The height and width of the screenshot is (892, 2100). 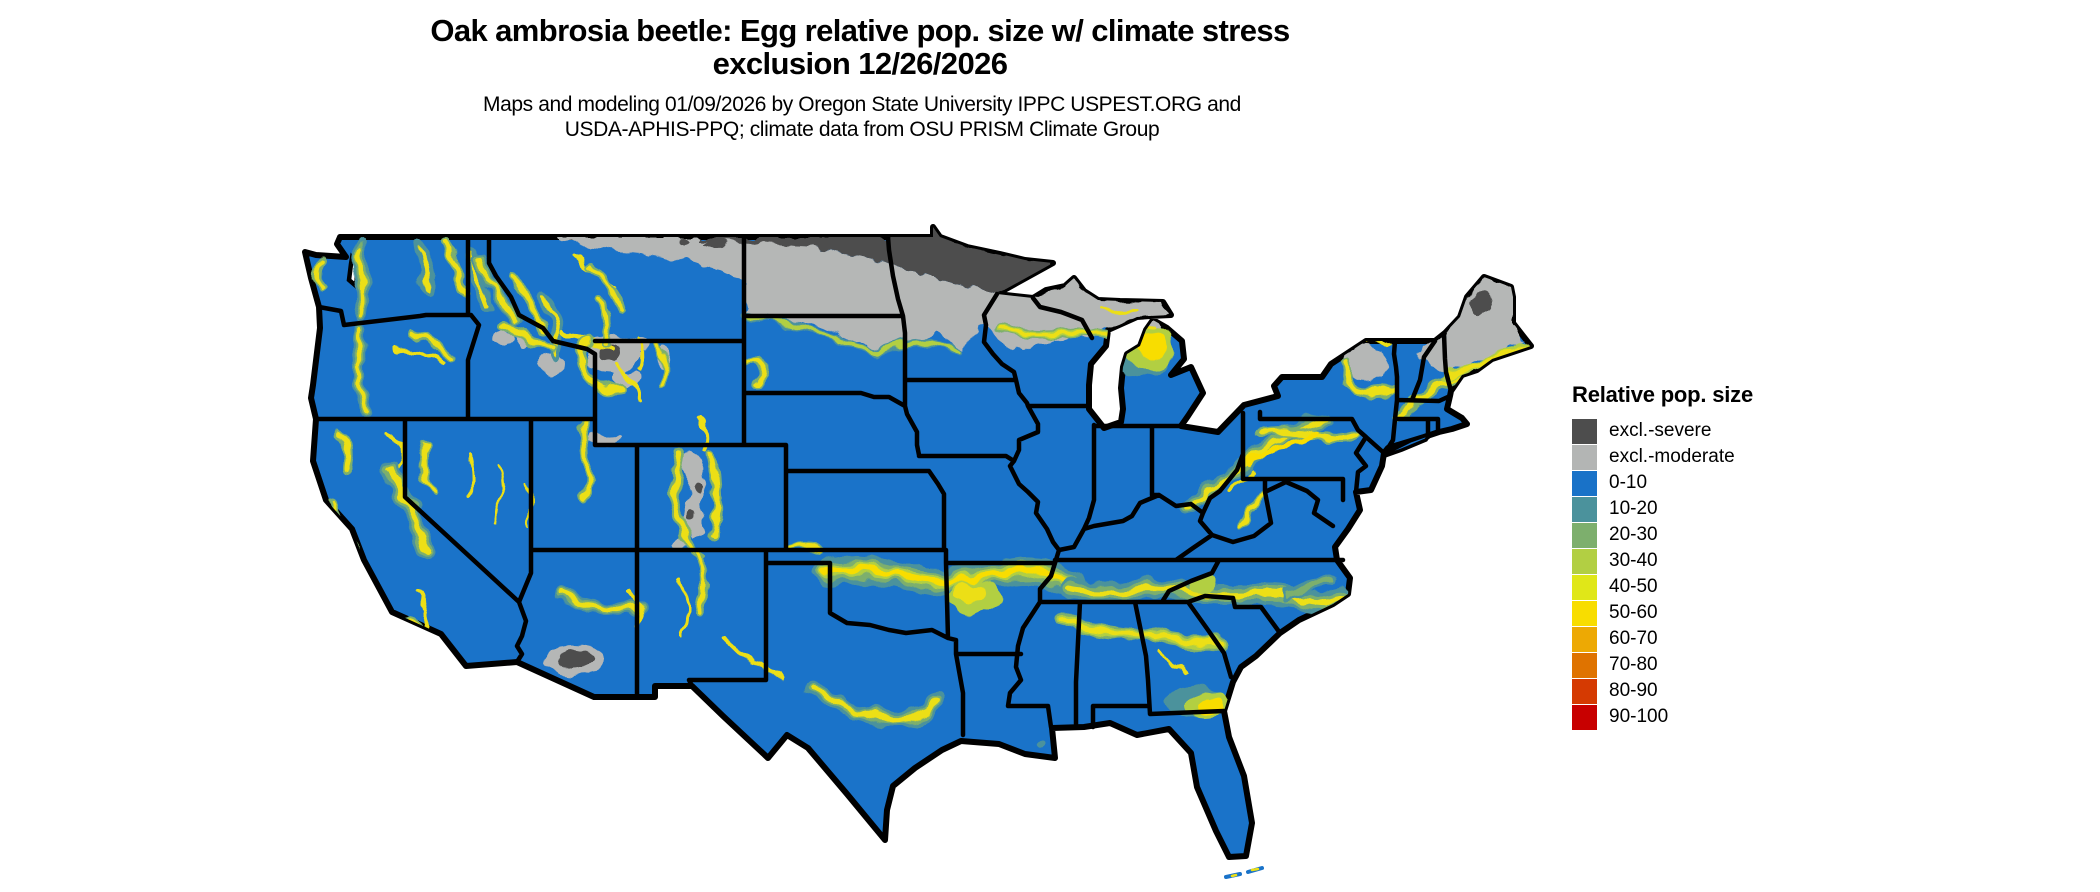 I want to click on legend-item: 10-20, so click(x=1702, y=509).